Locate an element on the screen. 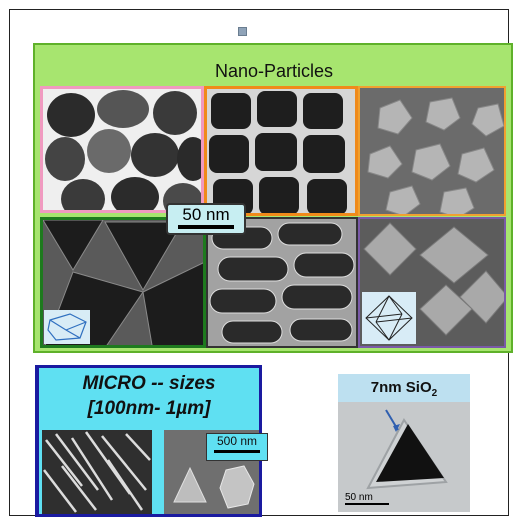  spheres-image is located at coordinates (122, 149).